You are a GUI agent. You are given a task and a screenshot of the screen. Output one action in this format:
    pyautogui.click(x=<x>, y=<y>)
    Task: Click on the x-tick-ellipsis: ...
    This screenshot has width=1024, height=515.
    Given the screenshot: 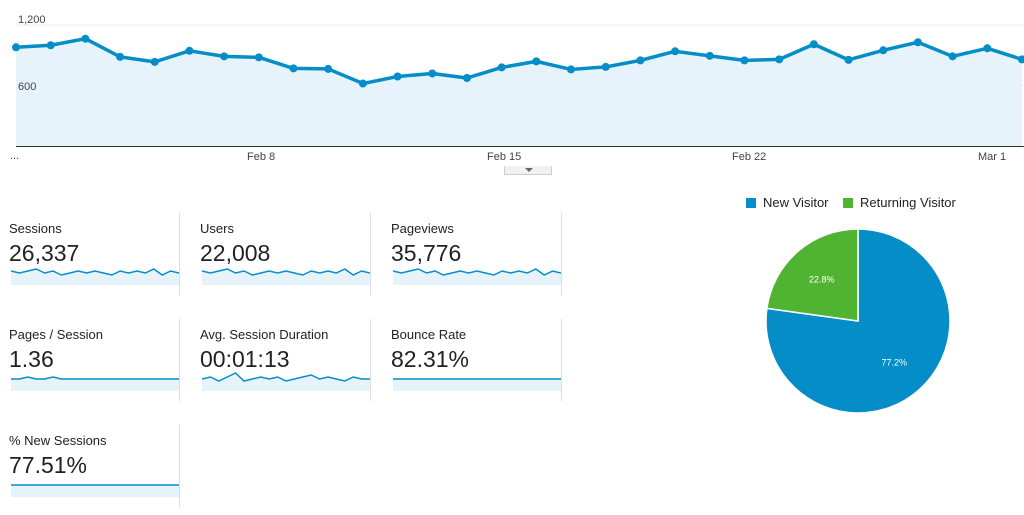 What is the action you would take?
    pyautogui.click(x=15, y=156)
    